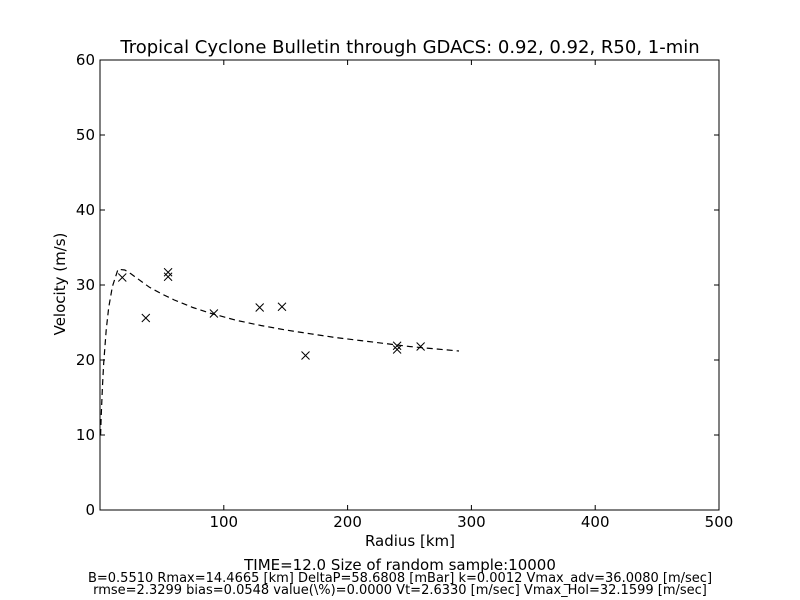 This screenshot has width=800, height=600. I want to click on x-tick-label: 400, so click(595, 522).